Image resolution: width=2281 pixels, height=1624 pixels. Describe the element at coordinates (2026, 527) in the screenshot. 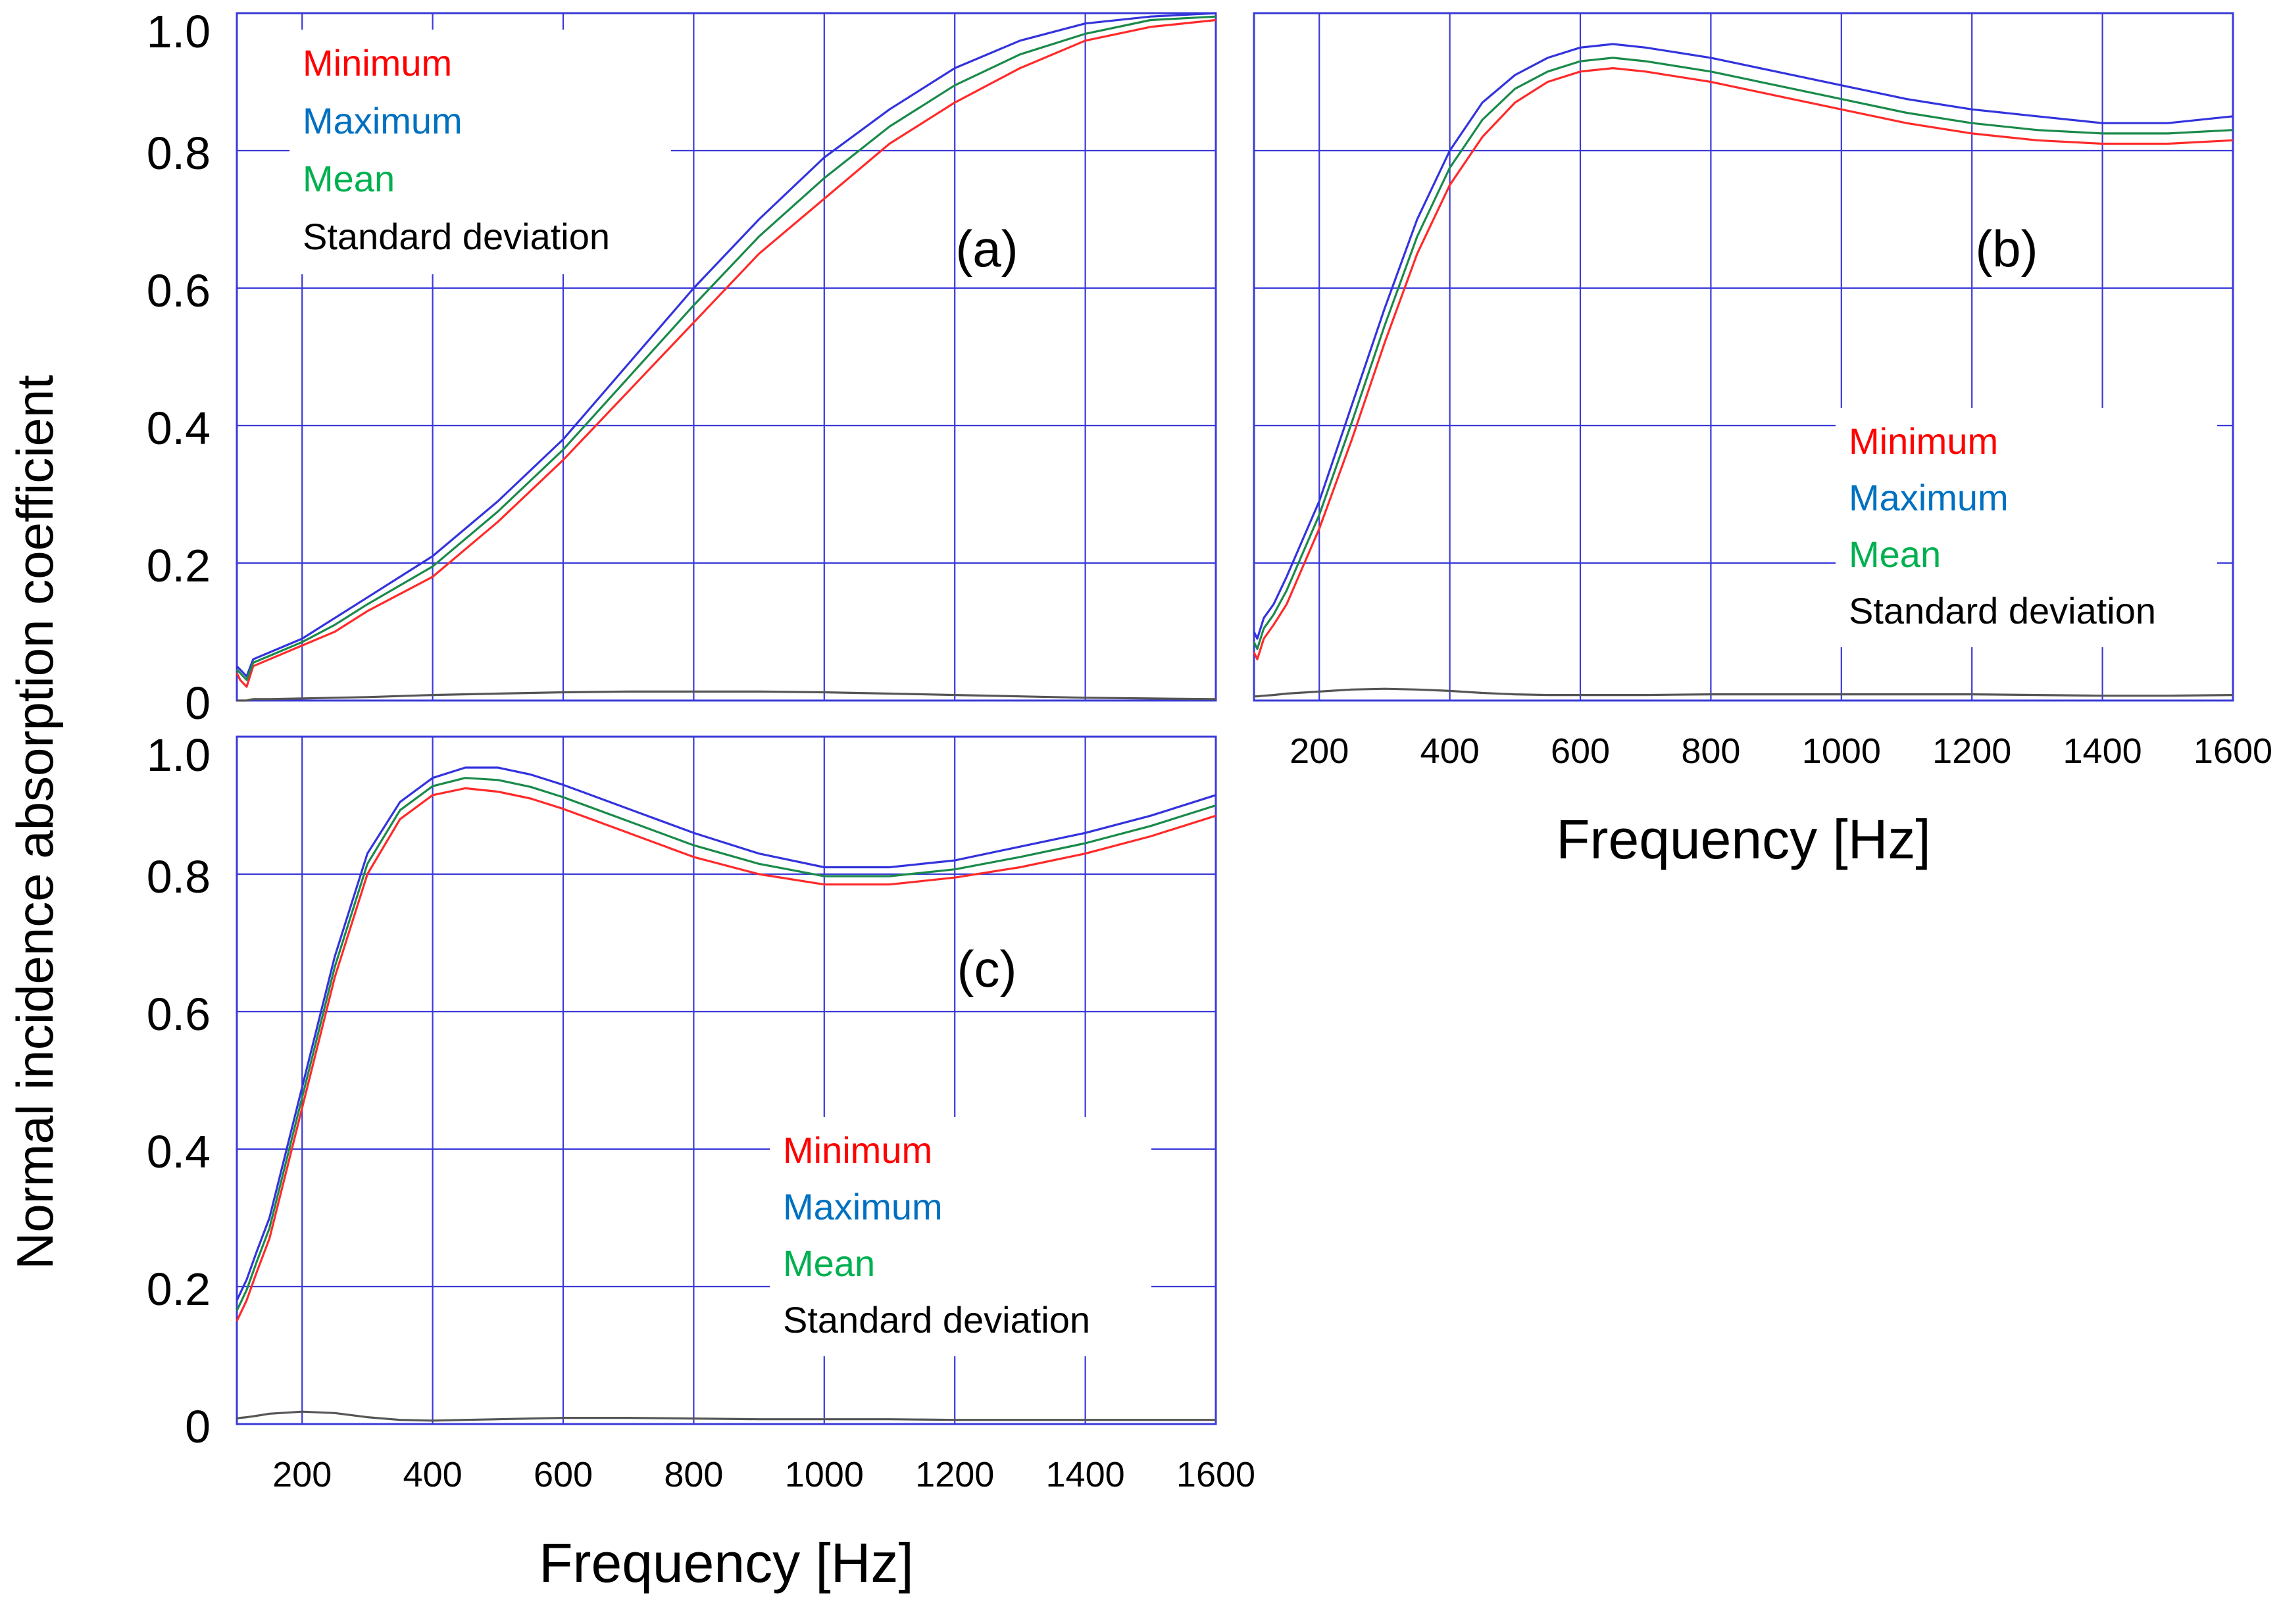

I see `legend-b: Minimum Maximum Mean Standard deviation` at that location.